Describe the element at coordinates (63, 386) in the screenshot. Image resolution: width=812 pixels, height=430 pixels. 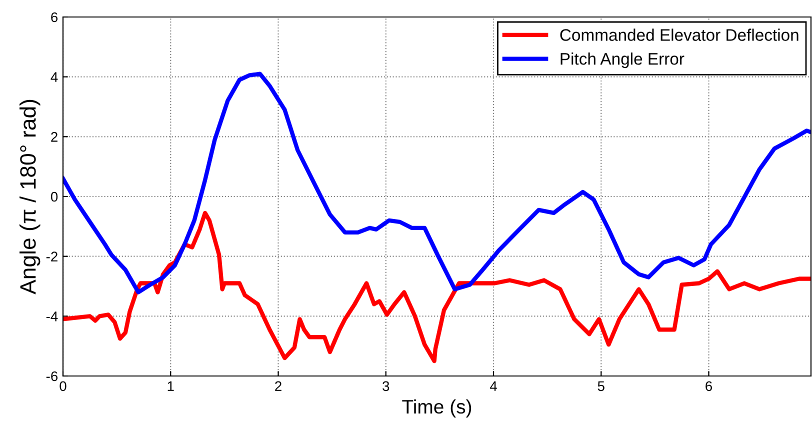
I see `x-tick-label: 0` at that location.